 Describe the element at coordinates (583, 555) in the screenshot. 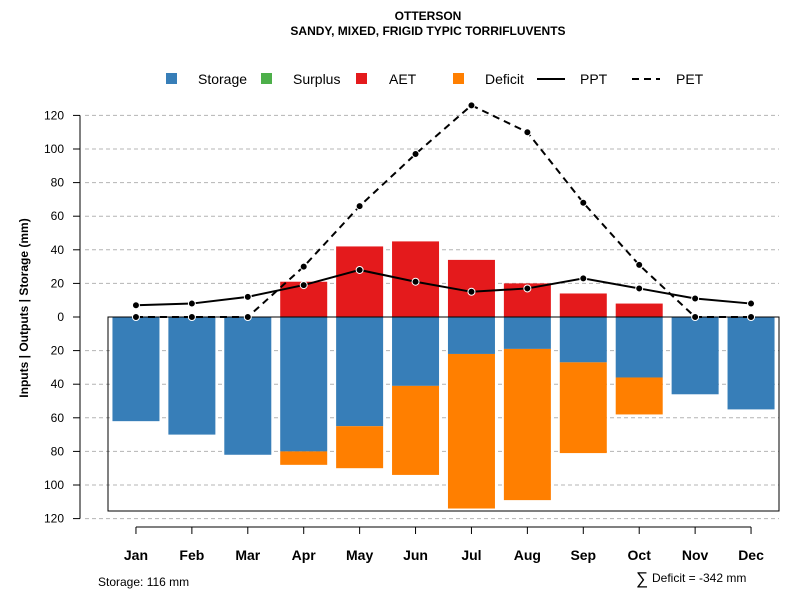

I see `x-tick-label: Sep` at that location.